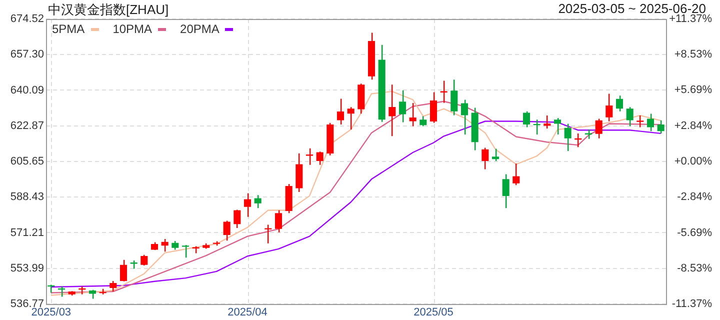  Describe the element at coordinates (27, 19) in the screenshot. I see `y-tick-label: 674.52` at that location.